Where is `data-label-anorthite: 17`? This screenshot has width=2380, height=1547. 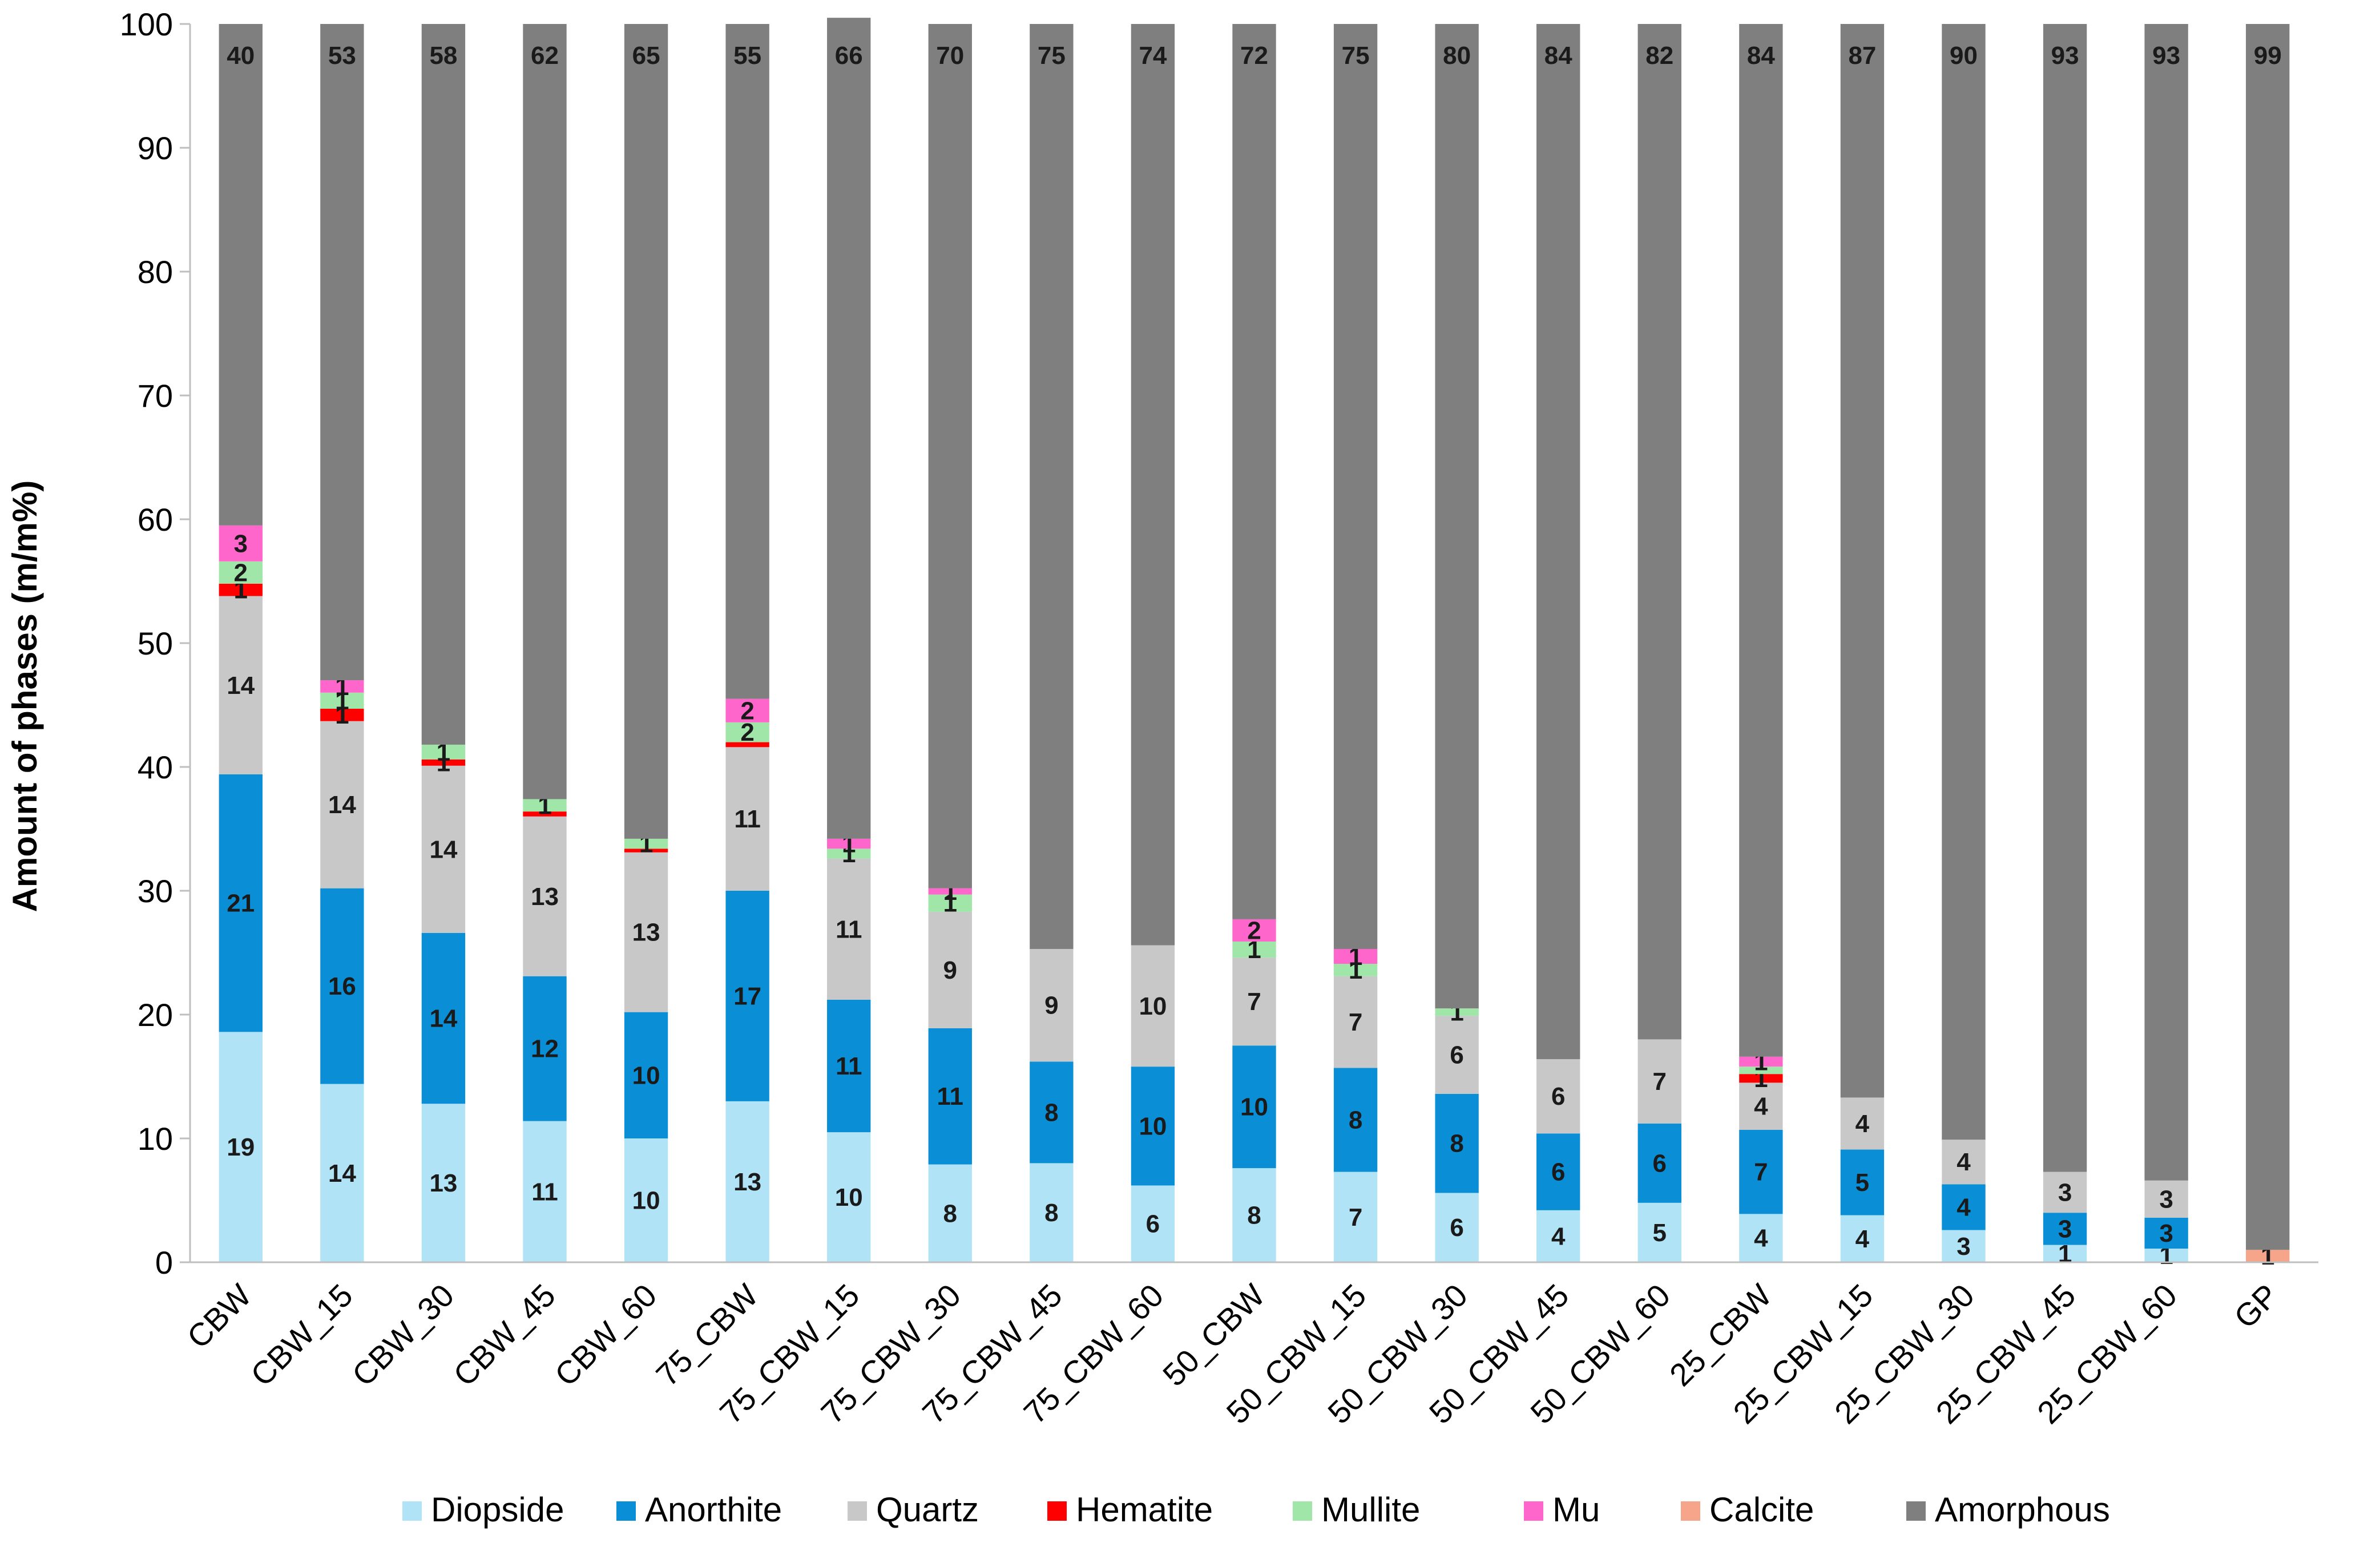
data-label-anorthite: 17 is located at coordinates (747, 996).